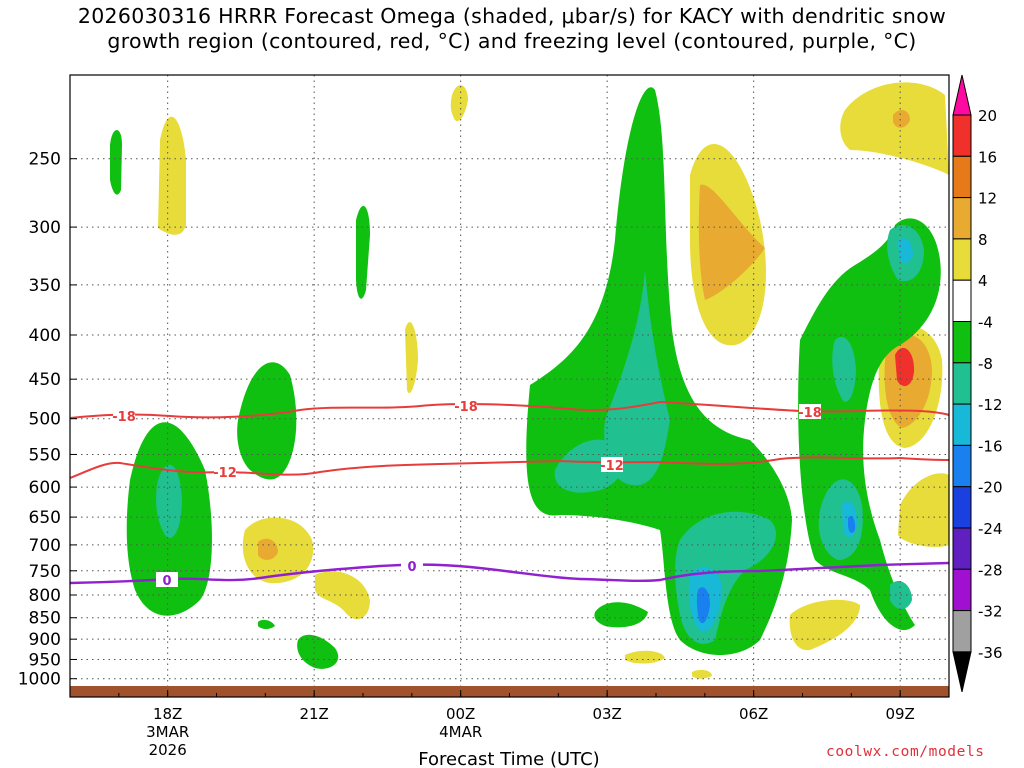  Describe the element at coordinates (45, 420) in the screenshot. I see `y-tick-label: 500` at that location.